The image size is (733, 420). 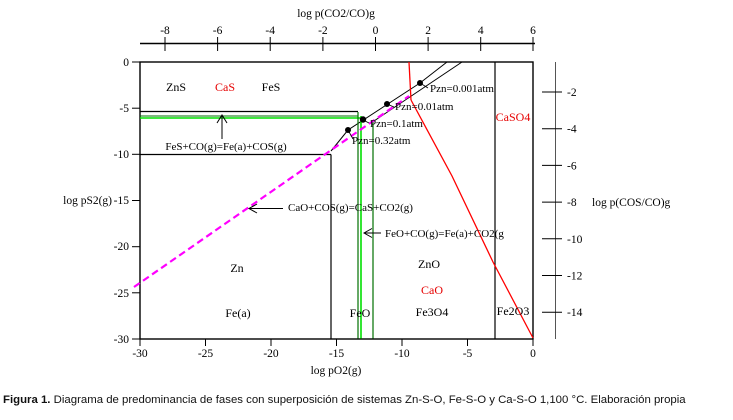 What do you see at coordinates (122, 247) in the screenshot?
I see `left-tick: -20` at bounding box center [122, 247].